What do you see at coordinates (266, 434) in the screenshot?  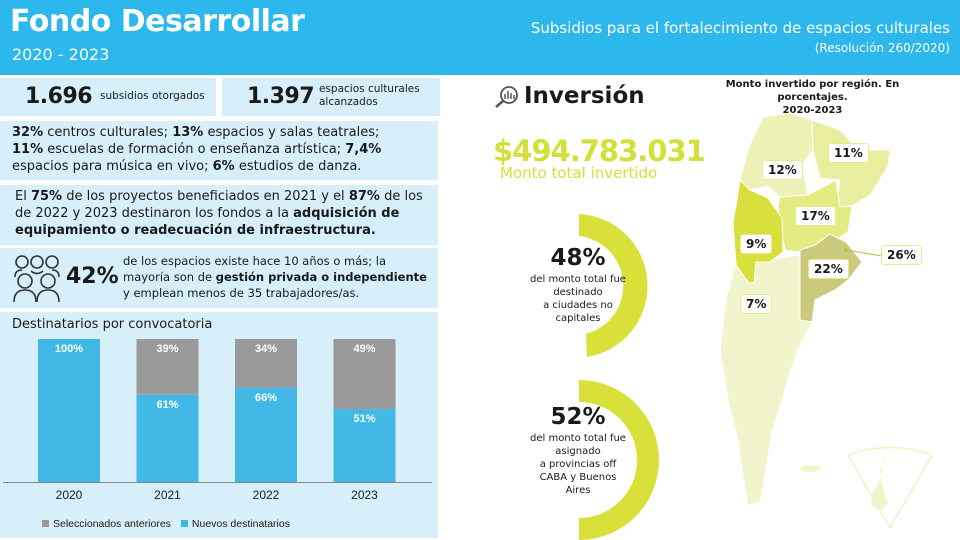 I see `bar-2022-new` at bounding box center [266, 434].